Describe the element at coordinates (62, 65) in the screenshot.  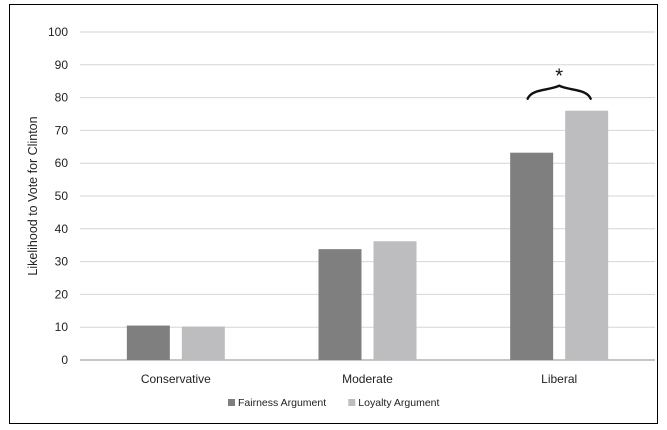
I see `y-tick-label: 90` at that location.